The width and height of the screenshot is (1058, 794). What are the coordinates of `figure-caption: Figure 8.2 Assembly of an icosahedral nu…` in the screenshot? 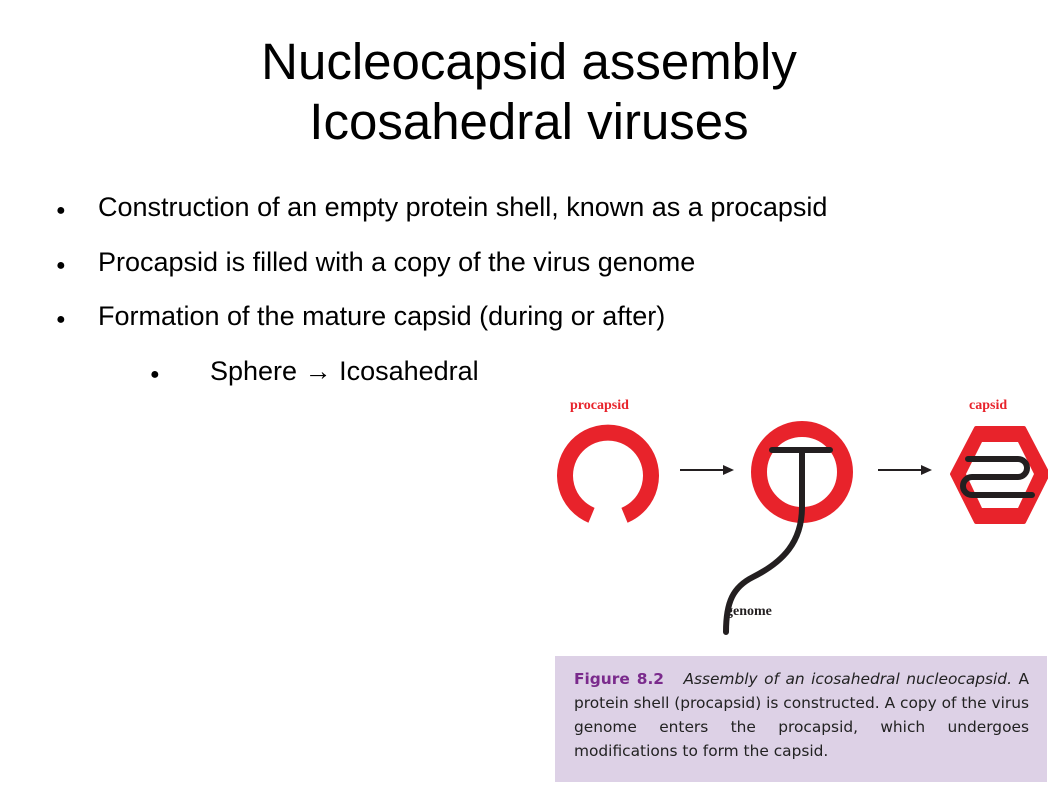 It's located at (801, 719).